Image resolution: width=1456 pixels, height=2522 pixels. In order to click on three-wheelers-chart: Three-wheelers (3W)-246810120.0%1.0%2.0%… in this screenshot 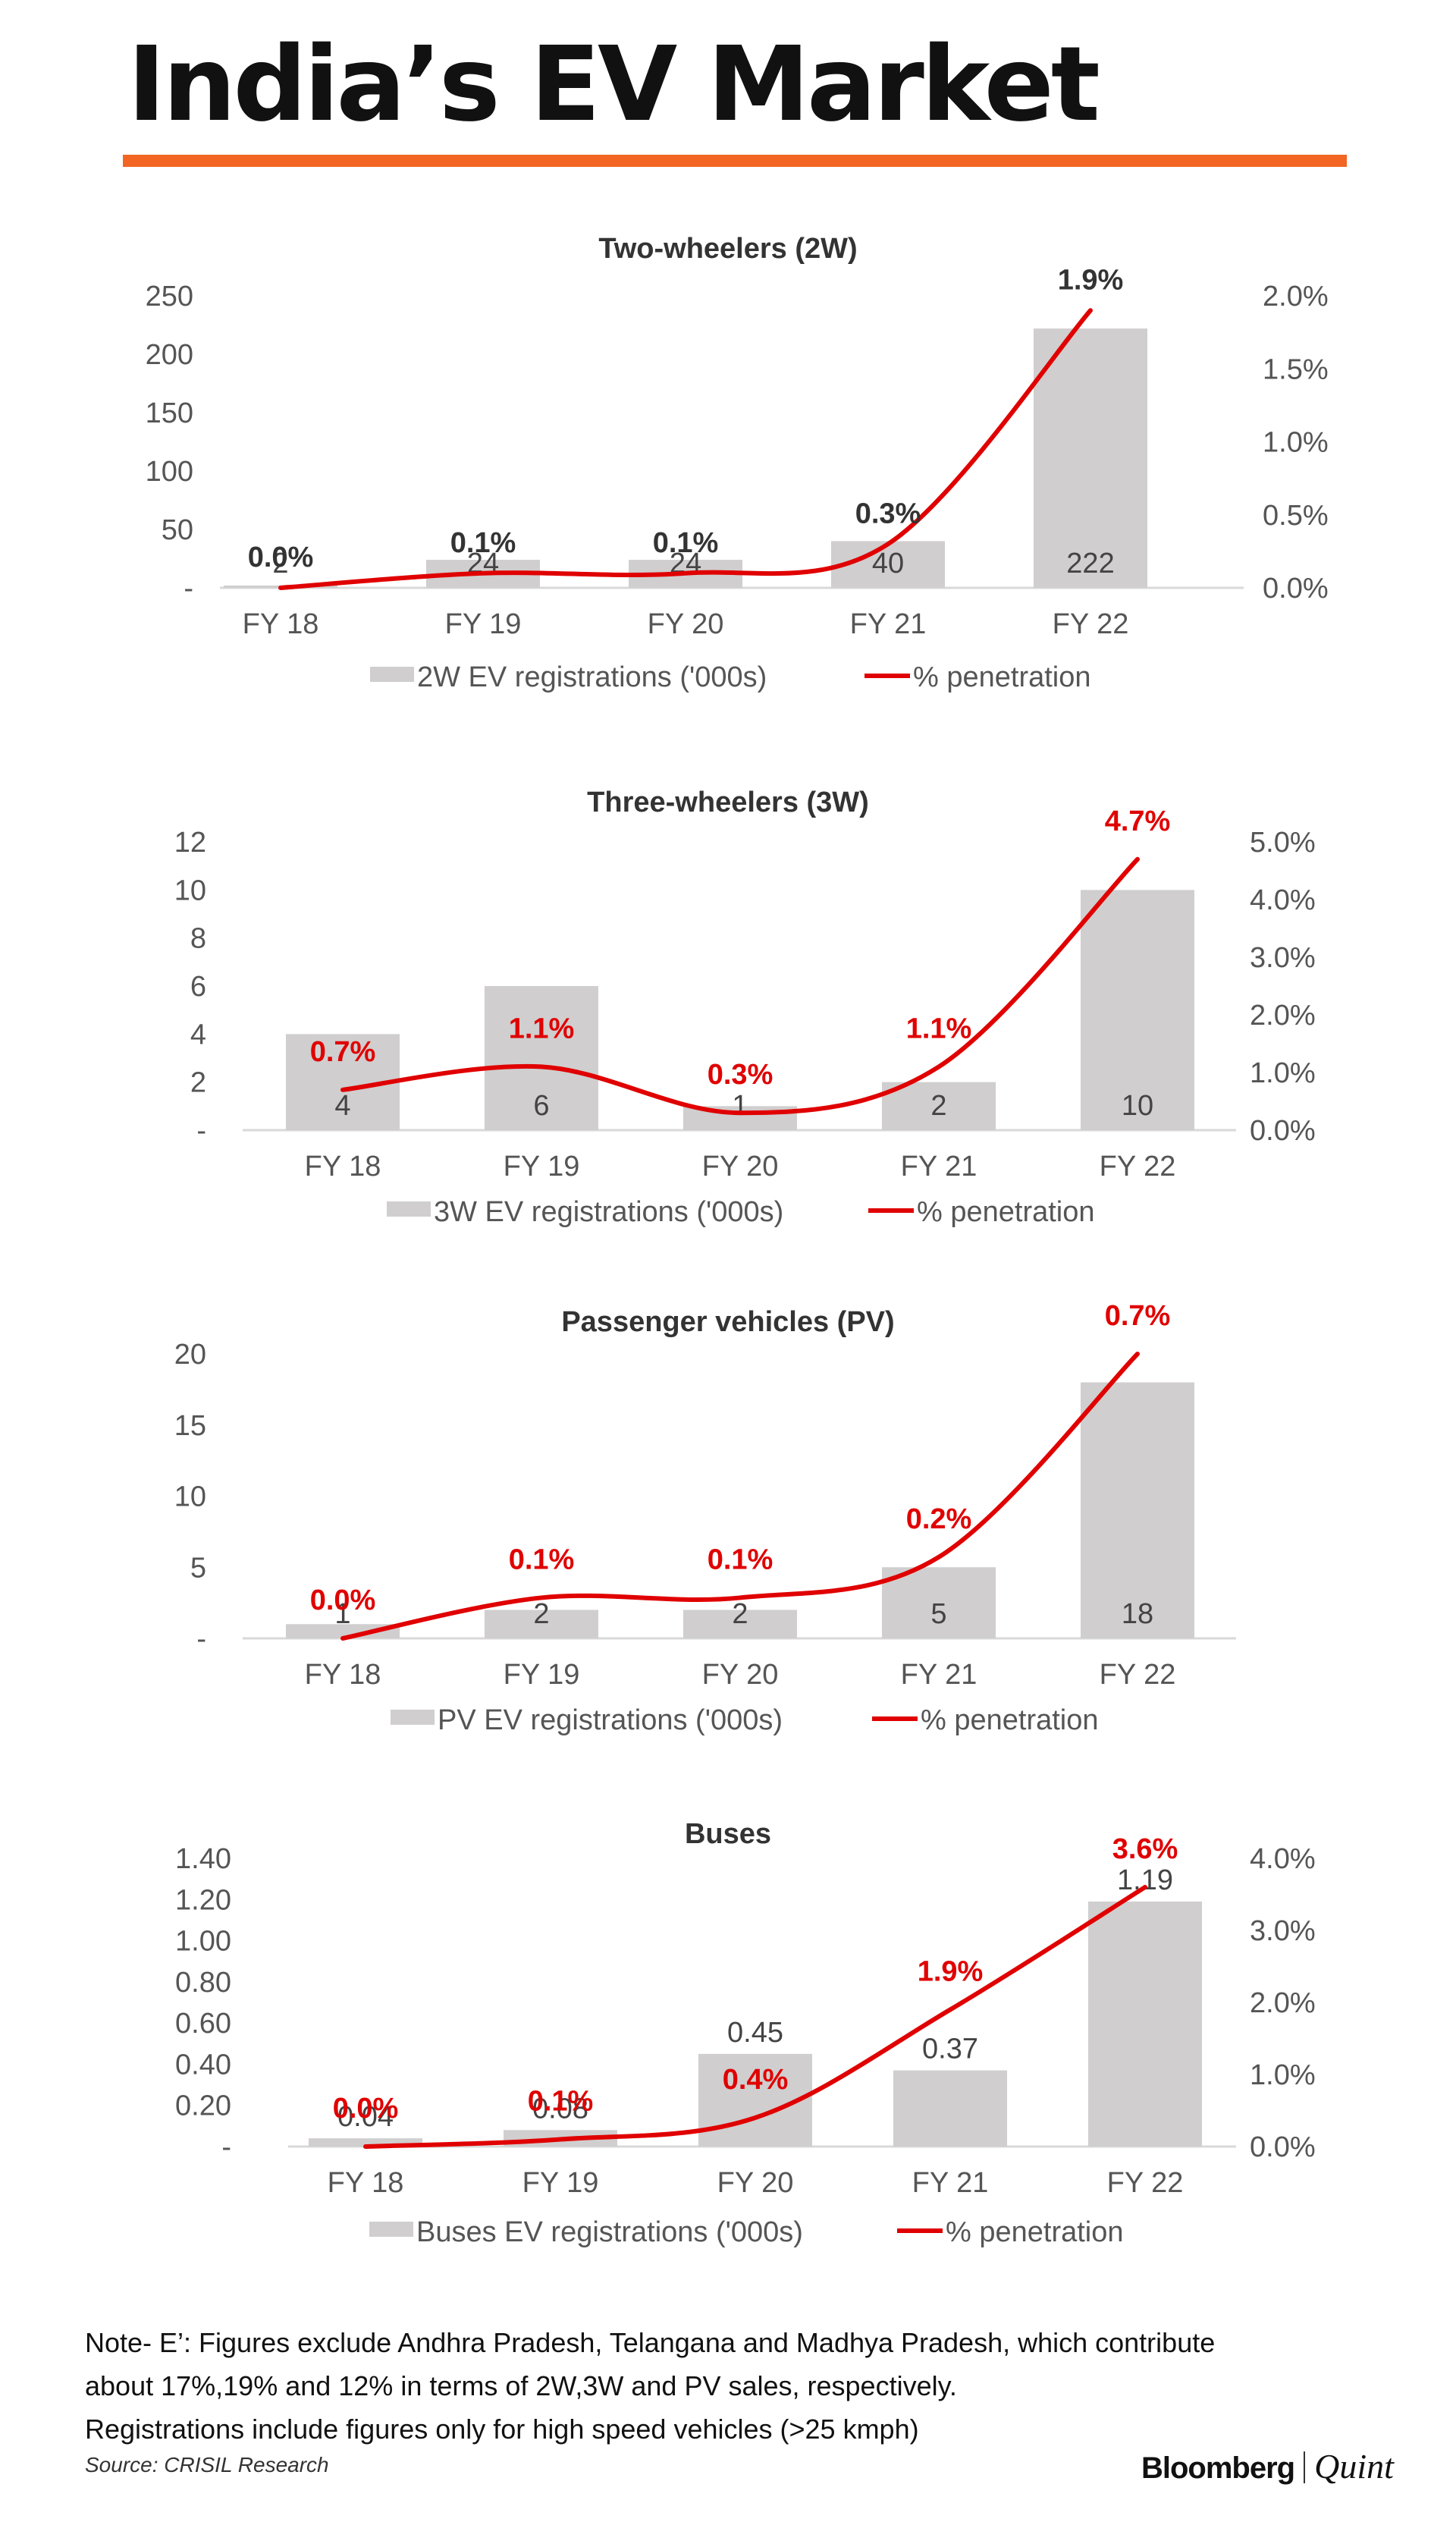, I will do `click(745, 1007)`.